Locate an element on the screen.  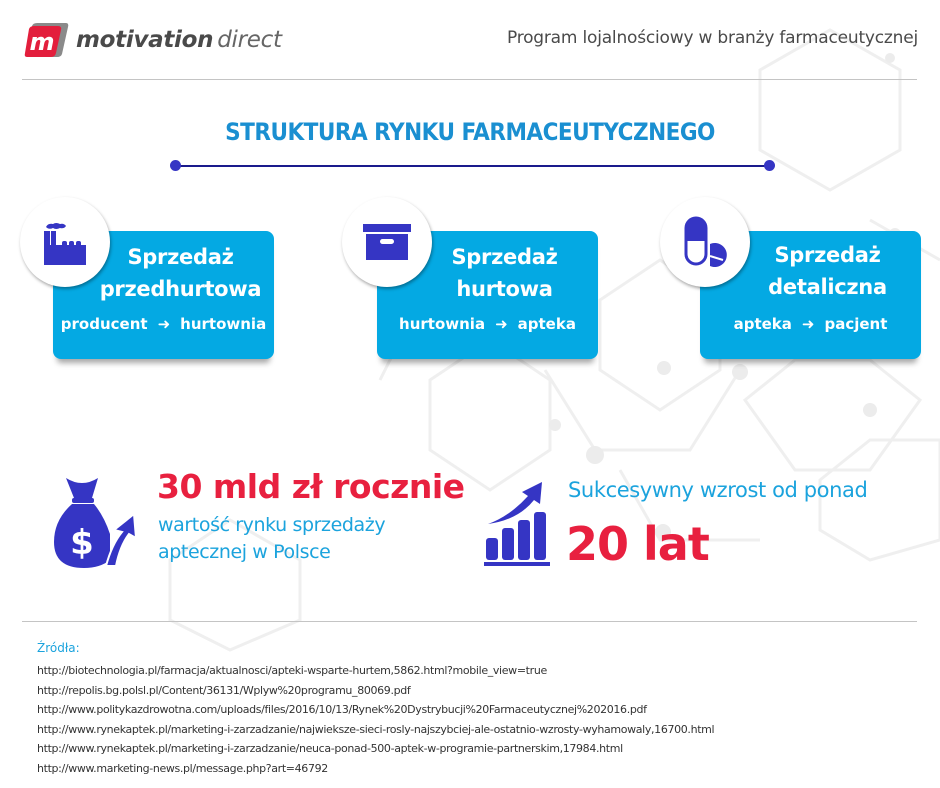
sources-label: Źródła: is located at coordinates (58, 648).